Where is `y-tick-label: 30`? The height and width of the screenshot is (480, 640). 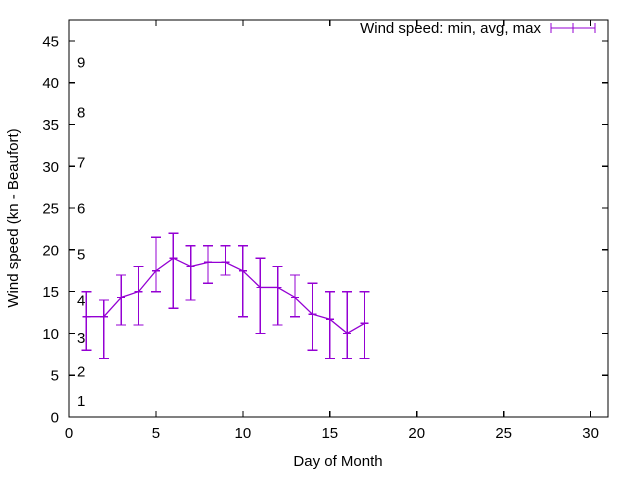 y-tick-label: 30 is located at coordinates (50, 167).